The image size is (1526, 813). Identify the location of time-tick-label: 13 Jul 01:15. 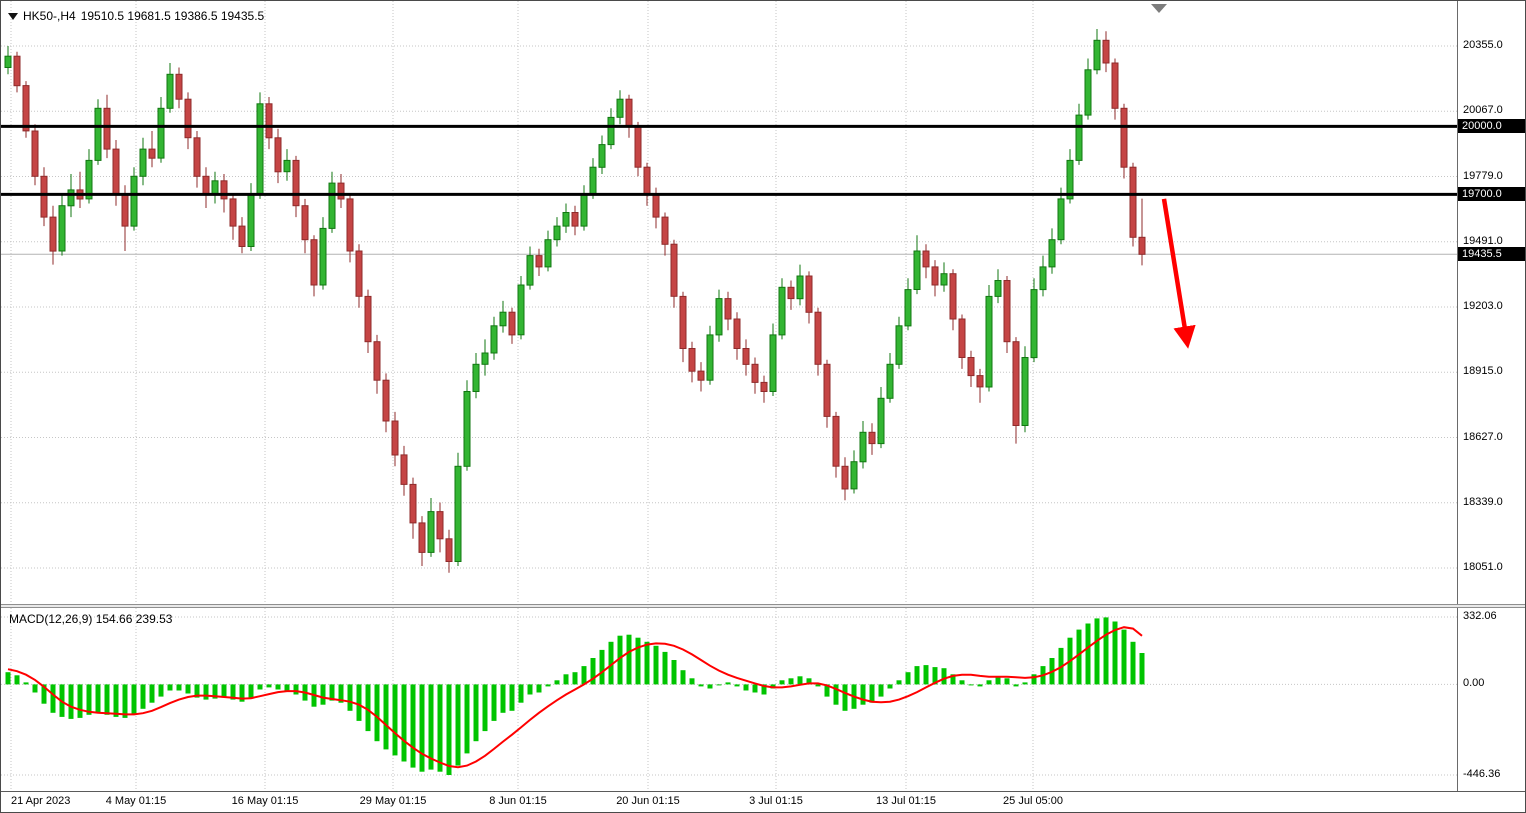
(906, 801).